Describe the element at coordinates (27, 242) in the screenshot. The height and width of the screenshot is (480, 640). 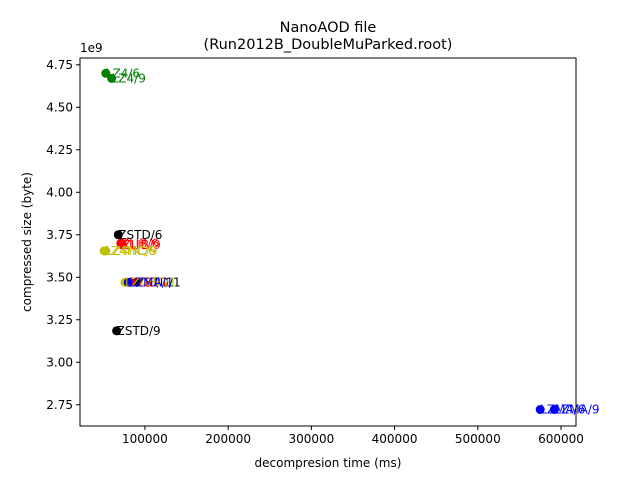
I see `y-axis-label: compressed size (byte)` at that location.